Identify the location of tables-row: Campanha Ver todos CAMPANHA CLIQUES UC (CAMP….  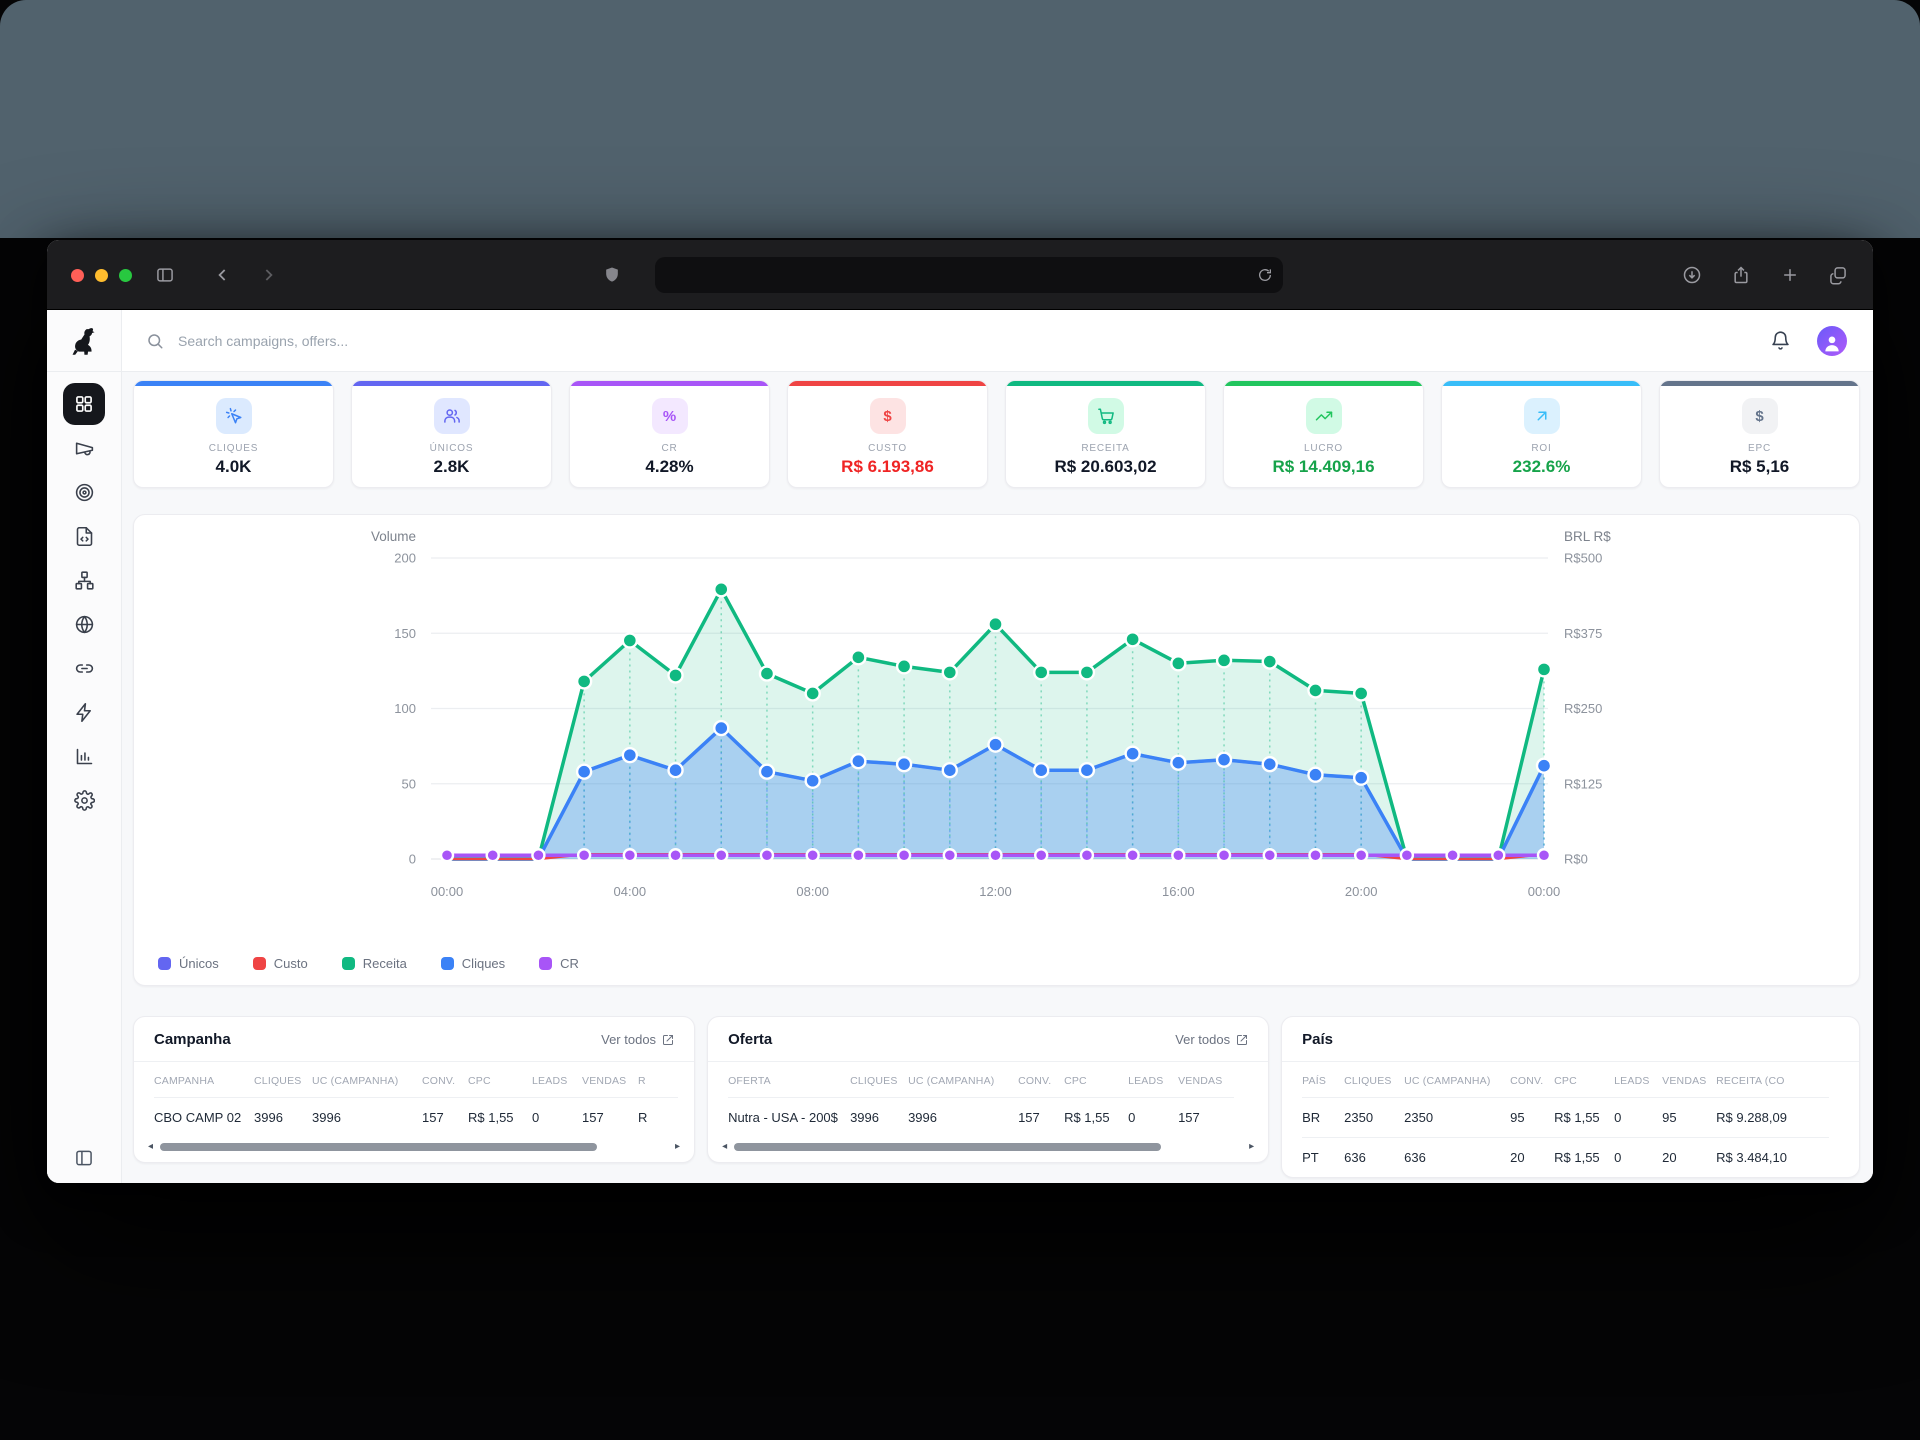
(996, 1097).